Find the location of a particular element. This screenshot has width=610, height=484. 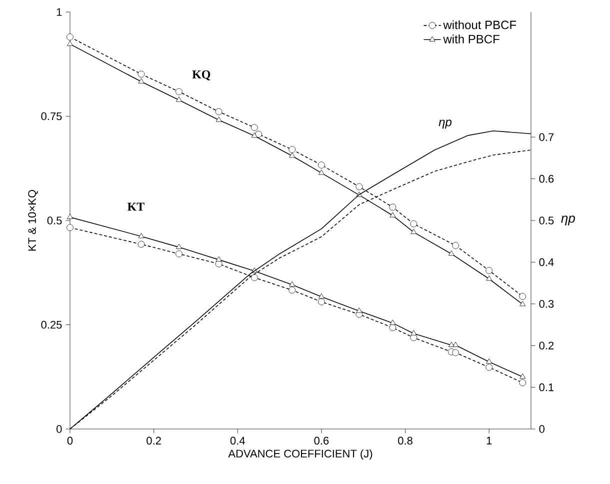

y-tick-label: 0.75 is located at coordinates (51, 116).